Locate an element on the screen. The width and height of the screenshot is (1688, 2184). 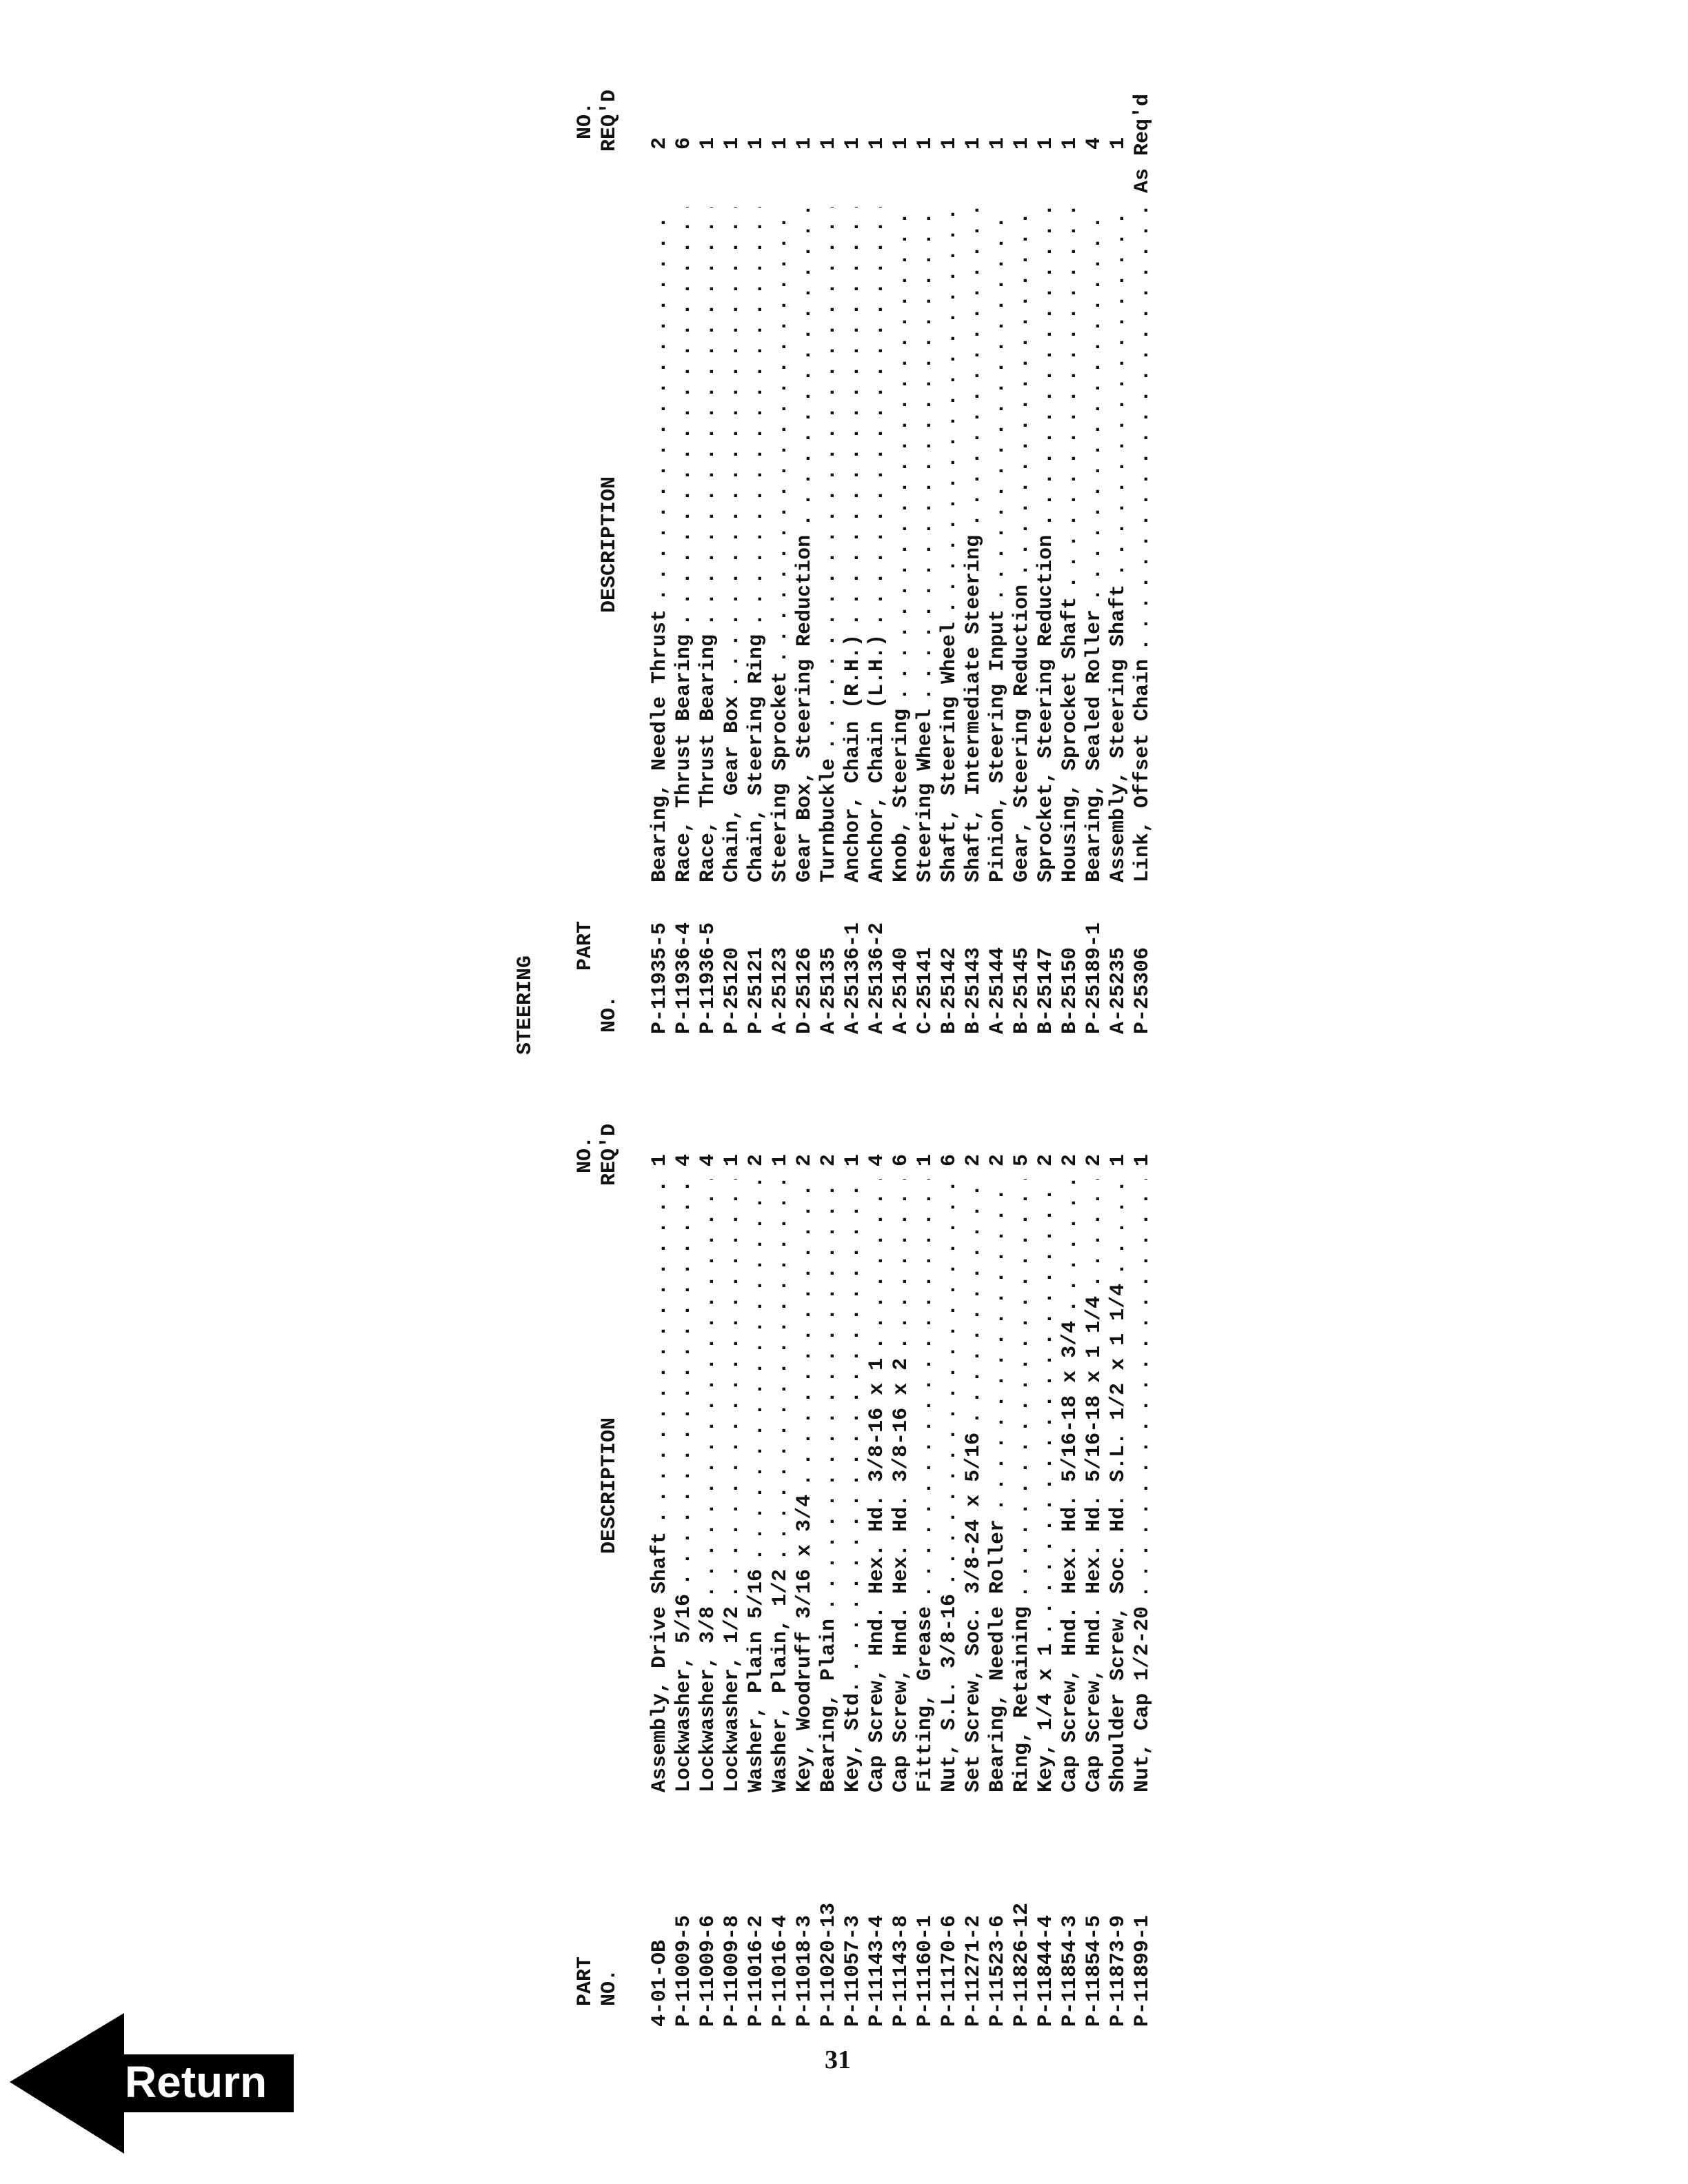
part-description: Steering Sprocket is located at coordinates (781, 544).